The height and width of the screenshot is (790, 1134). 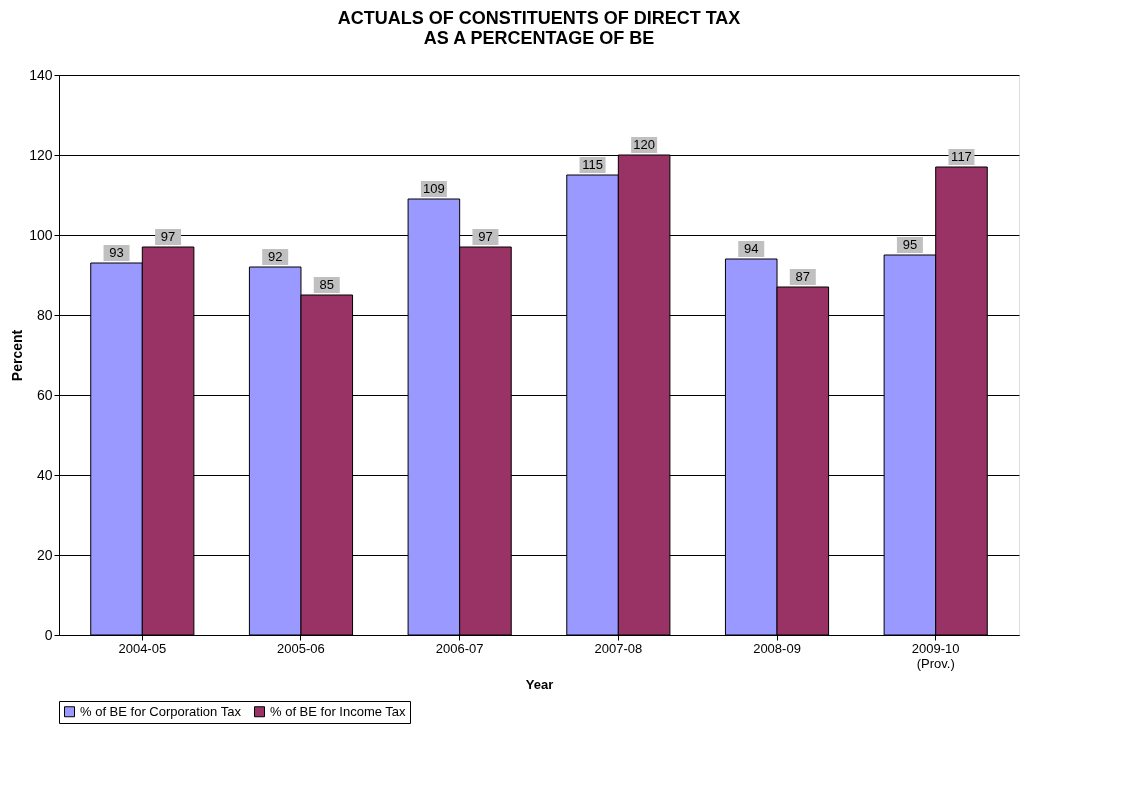 I want to click on y-tick-label: 40, so click(x=44, y=474).